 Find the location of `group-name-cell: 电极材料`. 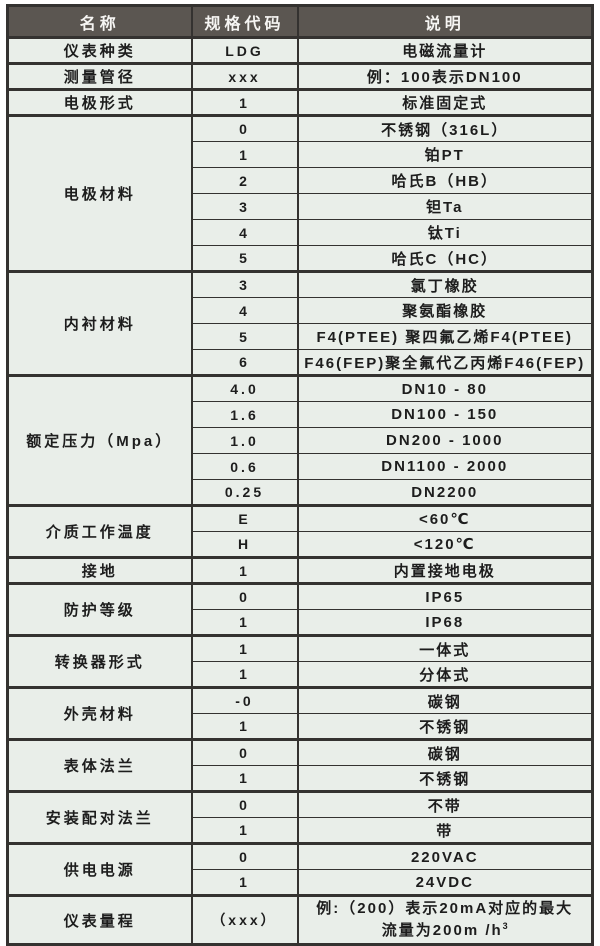

group-name-cell: 电极材料 is located at coordinates (99, 193).